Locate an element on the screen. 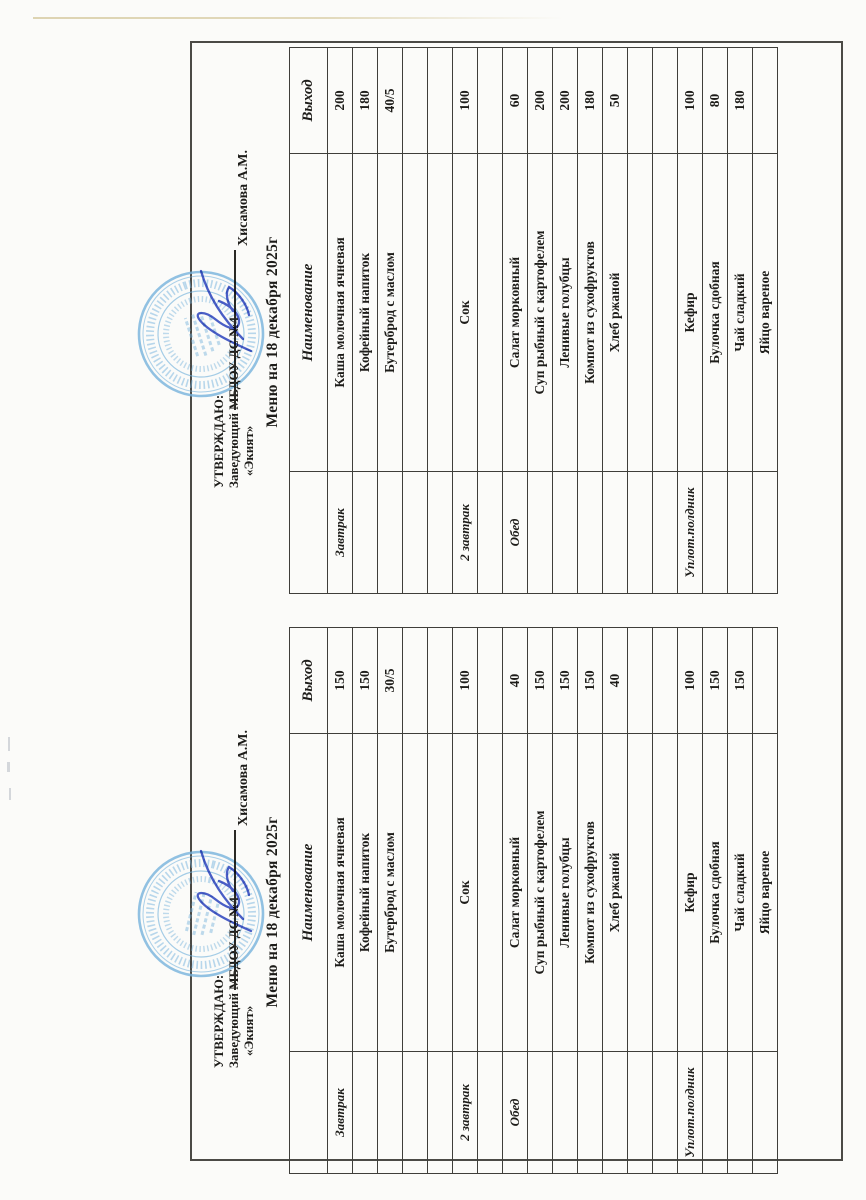 The height and width of the screenshot is (1200, 866). column-header-name: Наименование is located at coordinates (308, 892).